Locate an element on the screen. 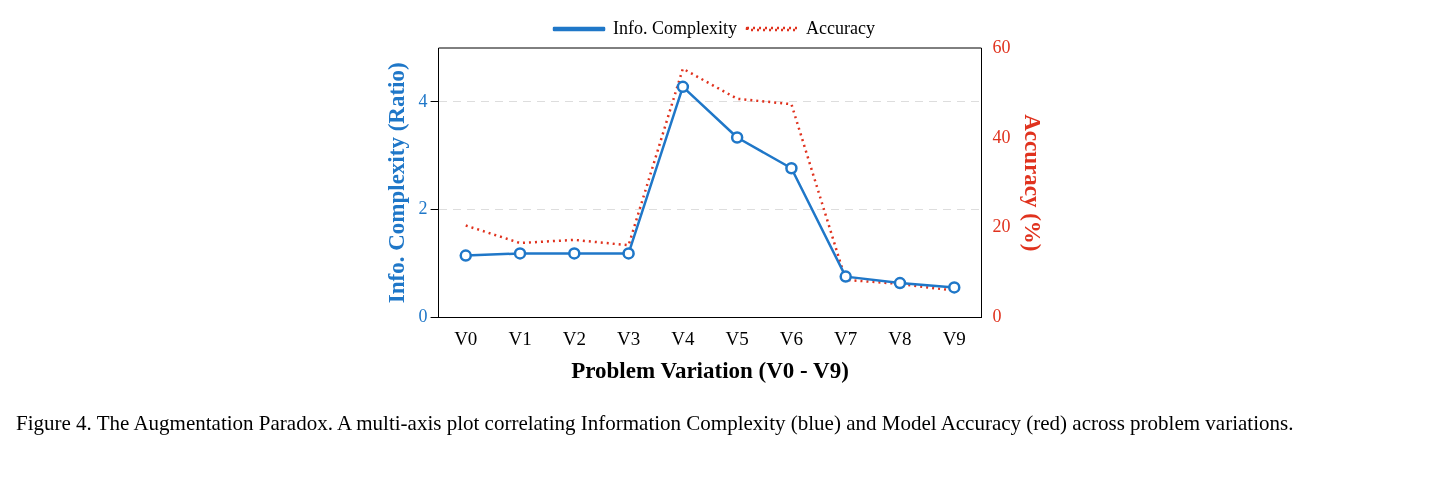  legend-label: Accuracy is located at coordinates (840, 27).